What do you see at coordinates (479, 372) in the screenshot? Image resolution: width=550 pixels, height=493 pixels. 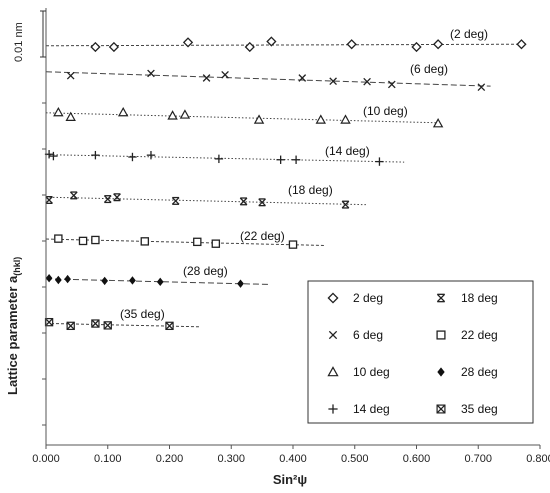 I see `legend-label-28-deg: 28 deg` at bounding box center [479, 372].